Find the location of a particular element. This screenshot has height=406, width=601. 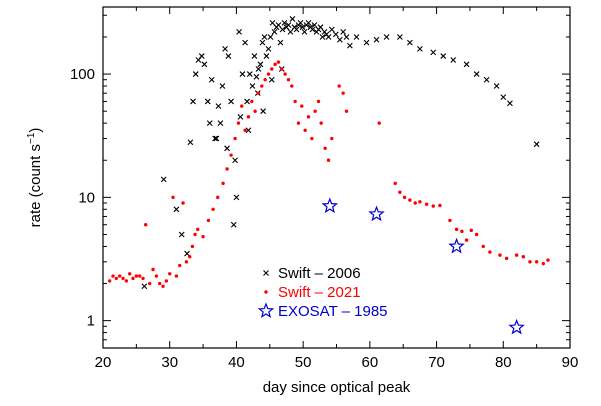

legend-label: Swift – 2006 is located at coordinates (319, 273).